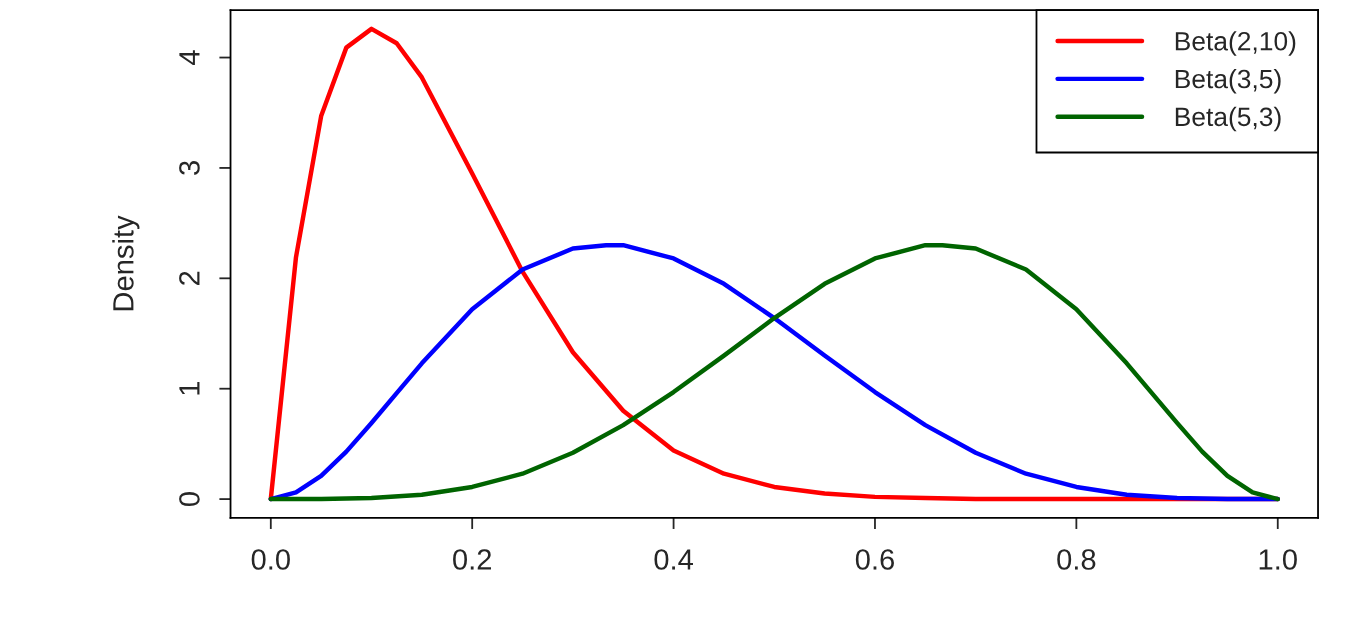  What do you see at coordinates (189, 278) in the screenshot?
I see `y-tick-label: 2` at bounding box center [189, 278].